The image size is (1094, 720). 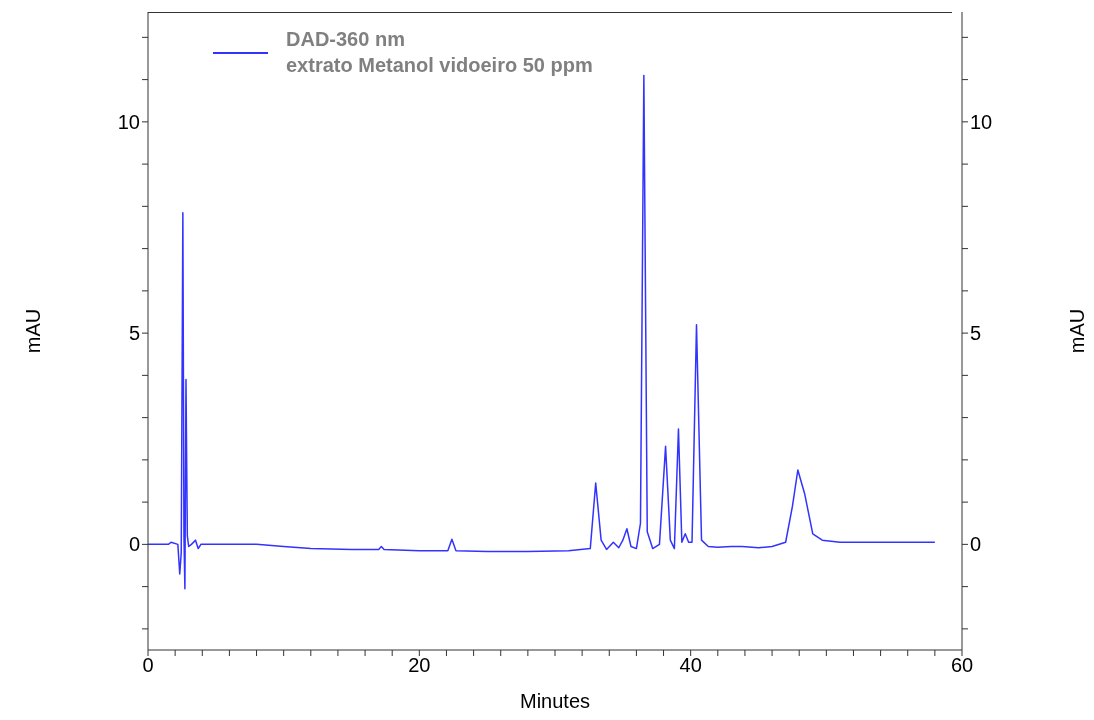 I want to click on y-tick-label: 5, so click(x=134, y=333).